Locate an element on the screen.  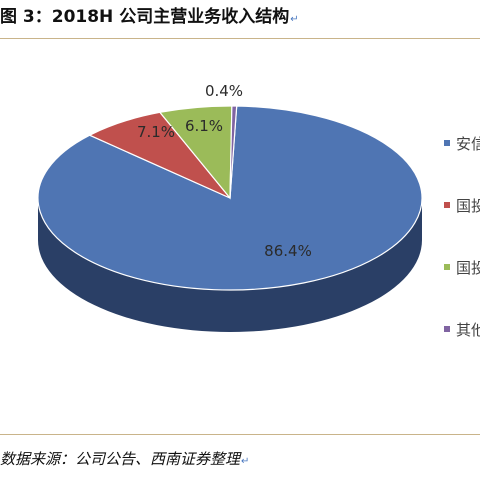
data-label-1: 7.1% is located at coordinates (156, 132).